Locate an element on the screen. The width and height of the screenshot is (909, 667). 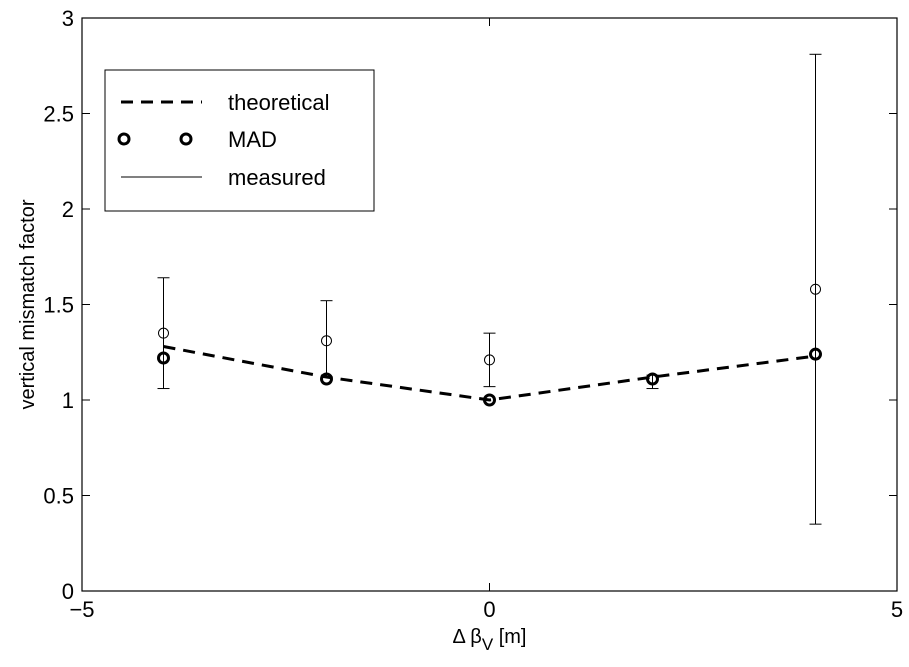
theoretical-line is located at coordinates (489, 373).